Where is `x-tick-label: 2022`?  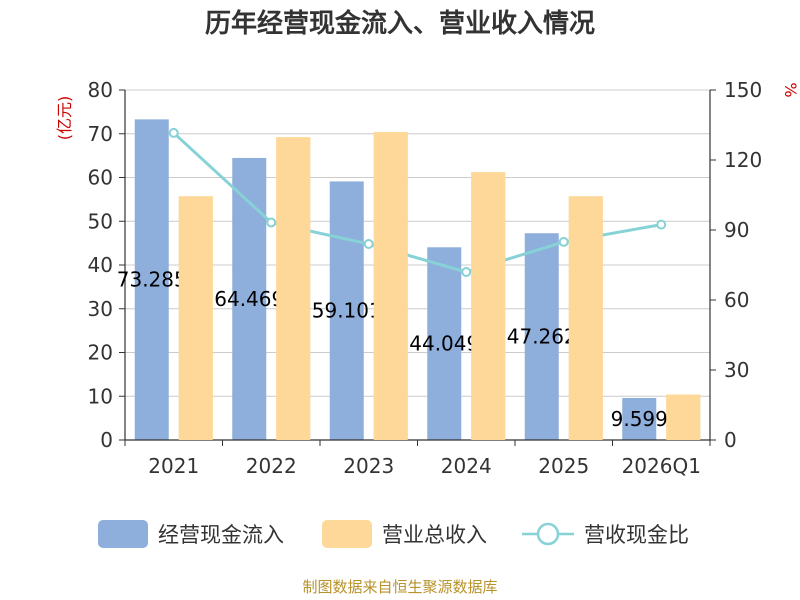 x-tick-label: 2022 is located at coordinates (271, 466).